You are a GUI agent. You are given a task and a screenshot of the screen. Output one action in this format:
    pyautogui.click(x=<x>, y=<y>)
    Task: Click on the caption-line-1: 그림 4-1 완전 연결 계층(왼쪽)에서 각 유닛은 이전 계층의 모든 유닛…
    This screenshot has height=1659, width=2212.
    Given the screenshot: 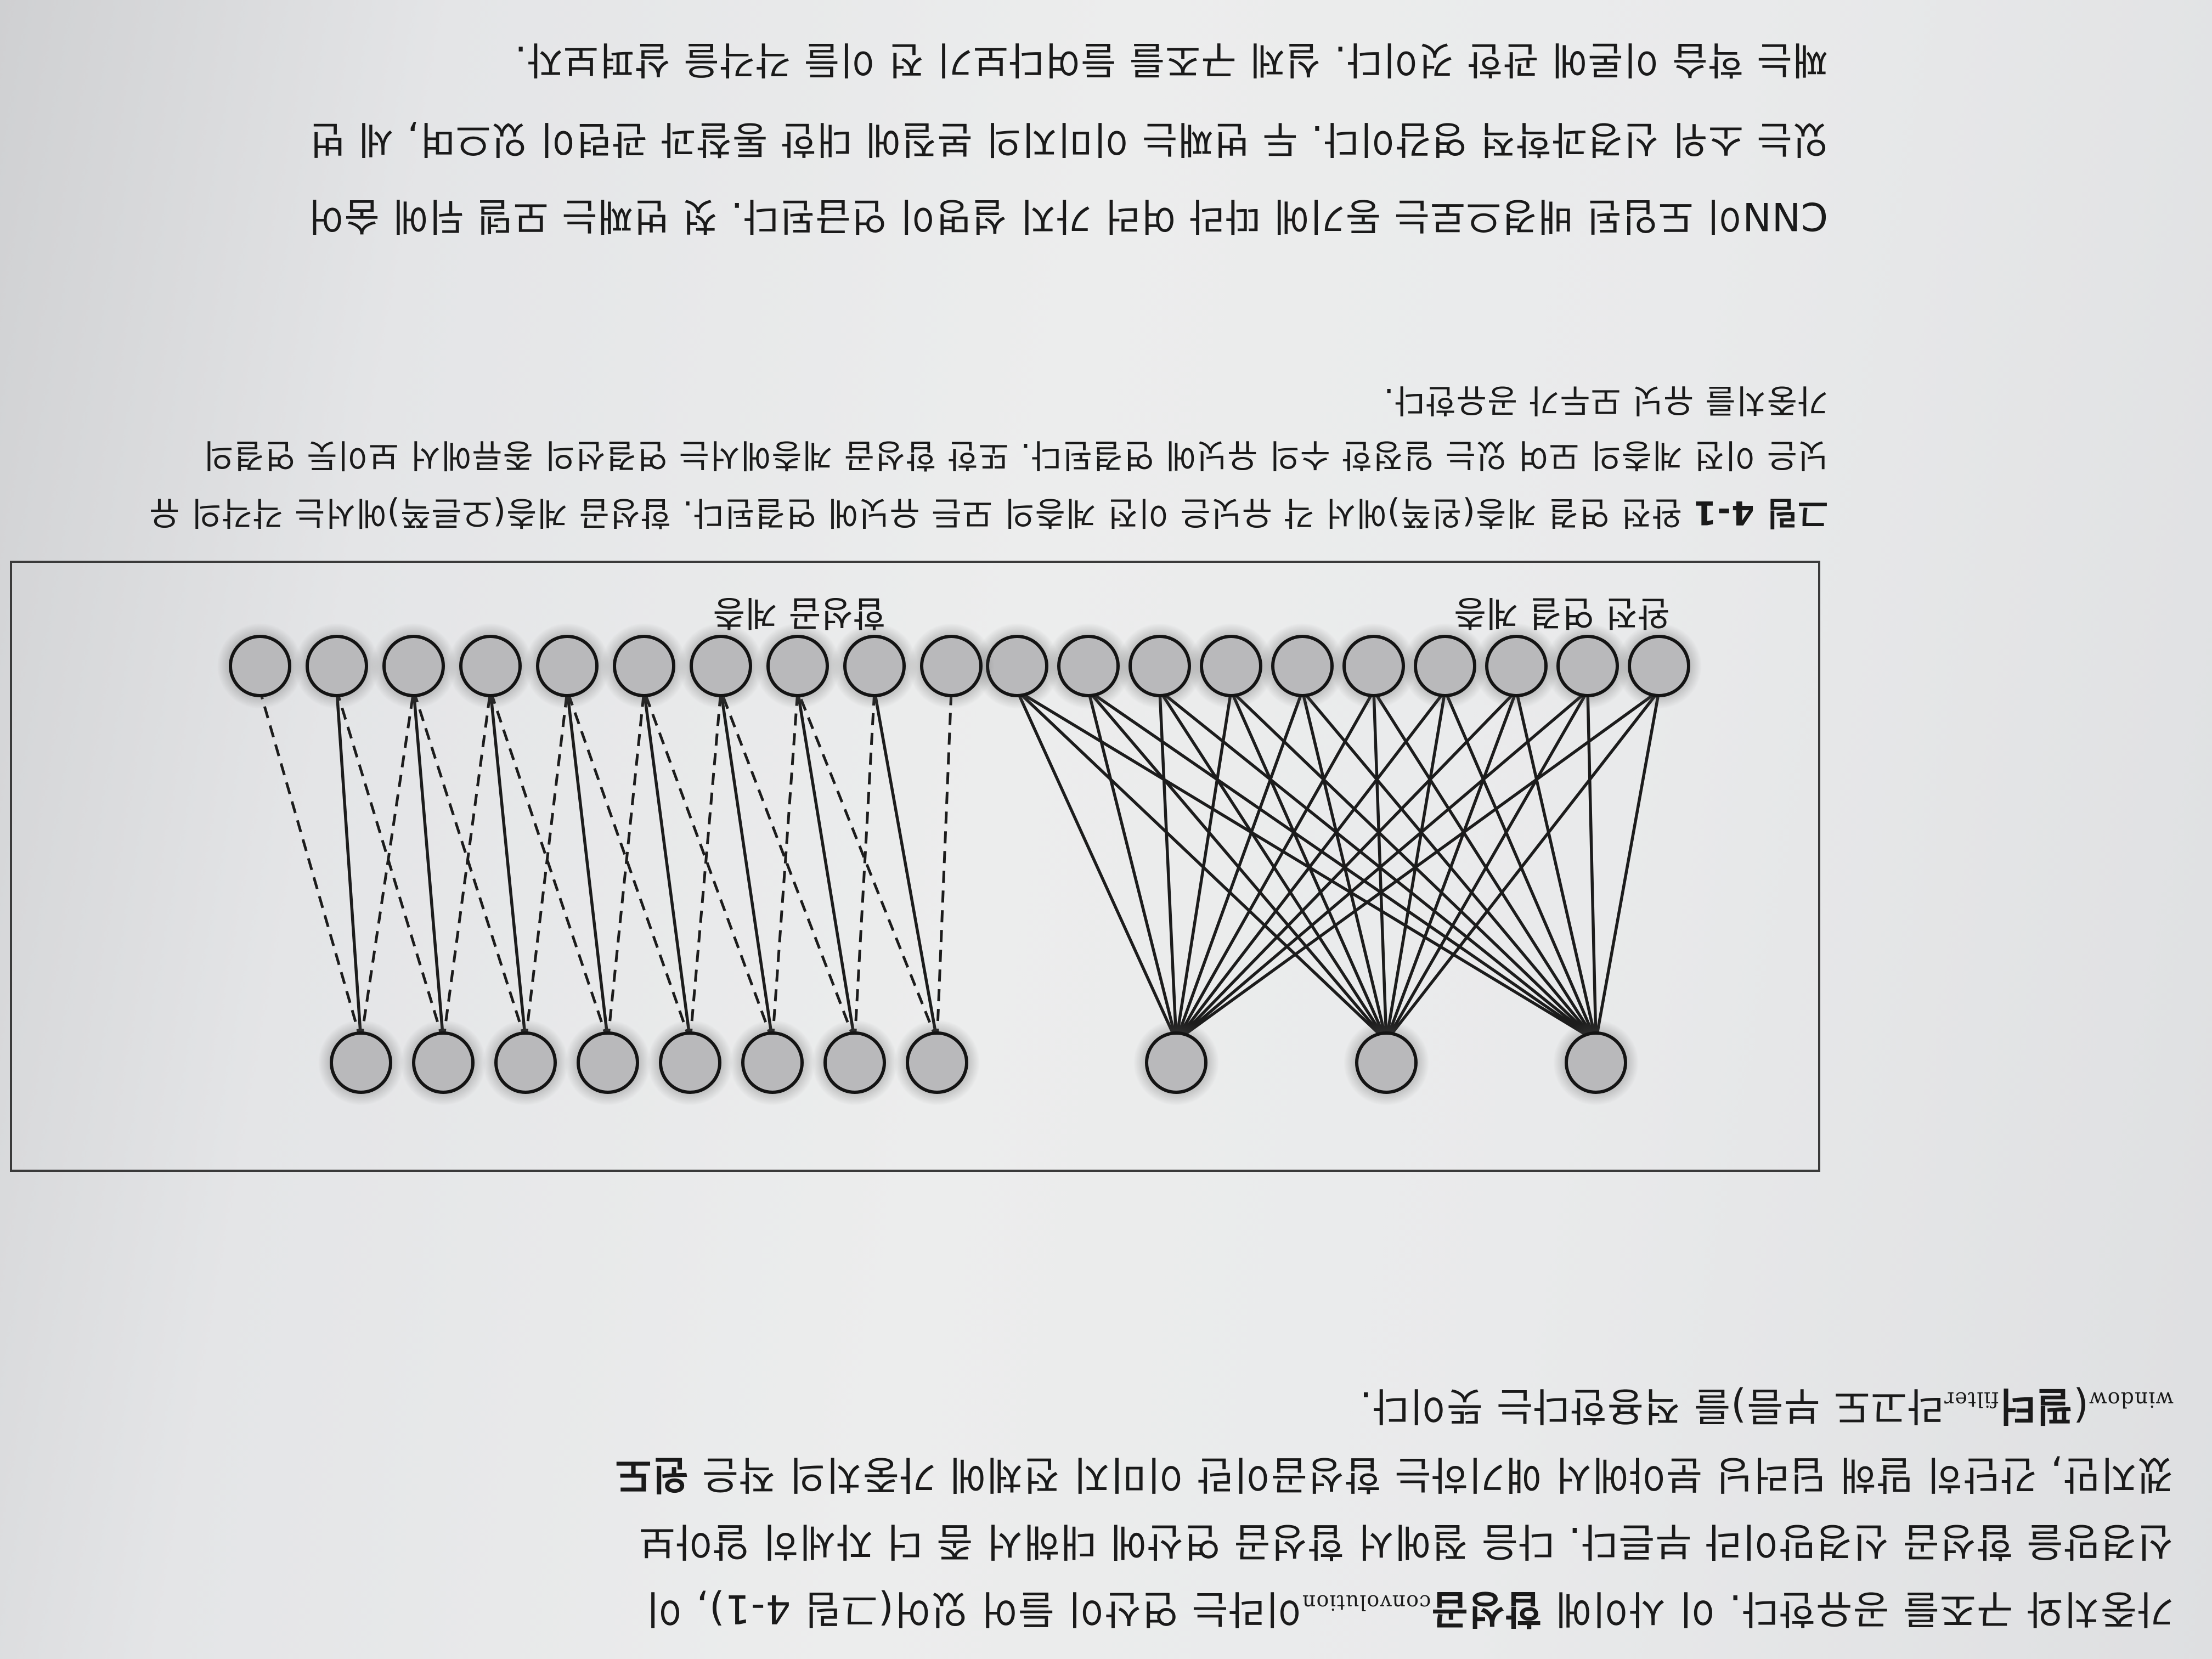 What is the action you would take?
    pyautogui.click(x=988, y=512)
    